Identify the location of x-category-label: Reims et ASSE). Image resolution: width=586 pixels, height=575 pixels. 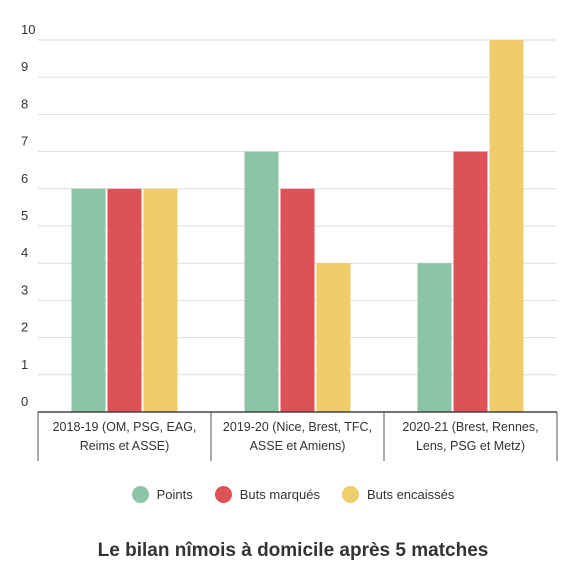
(125, 446).